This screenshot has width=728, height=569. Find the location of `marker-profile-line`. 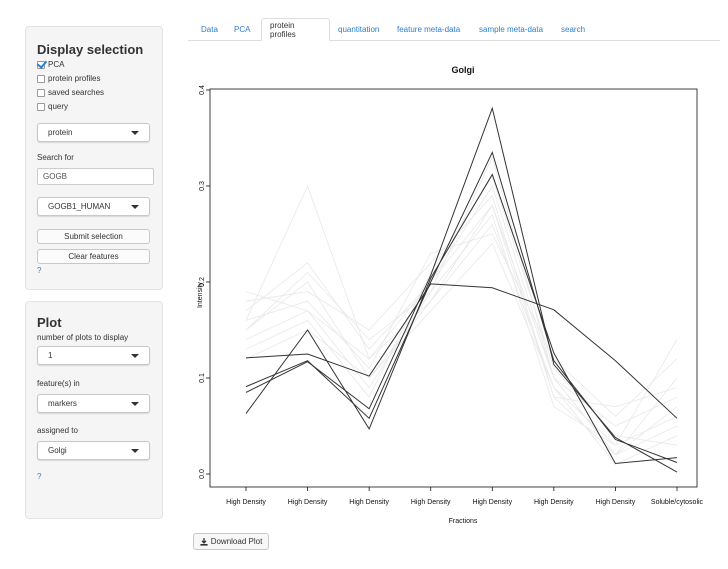

marker-profile-line is located at coordinates (461, 351).